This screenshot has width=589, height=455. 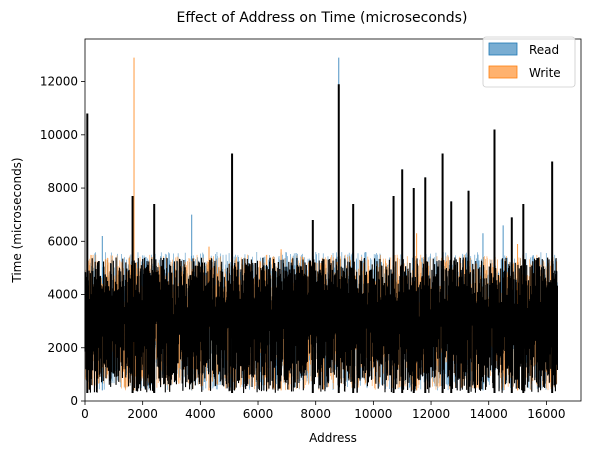 What do you see at coordinates (503, 72) in the screenshot?
I see `legend-swatch-write` at bounding box center [503, 72].